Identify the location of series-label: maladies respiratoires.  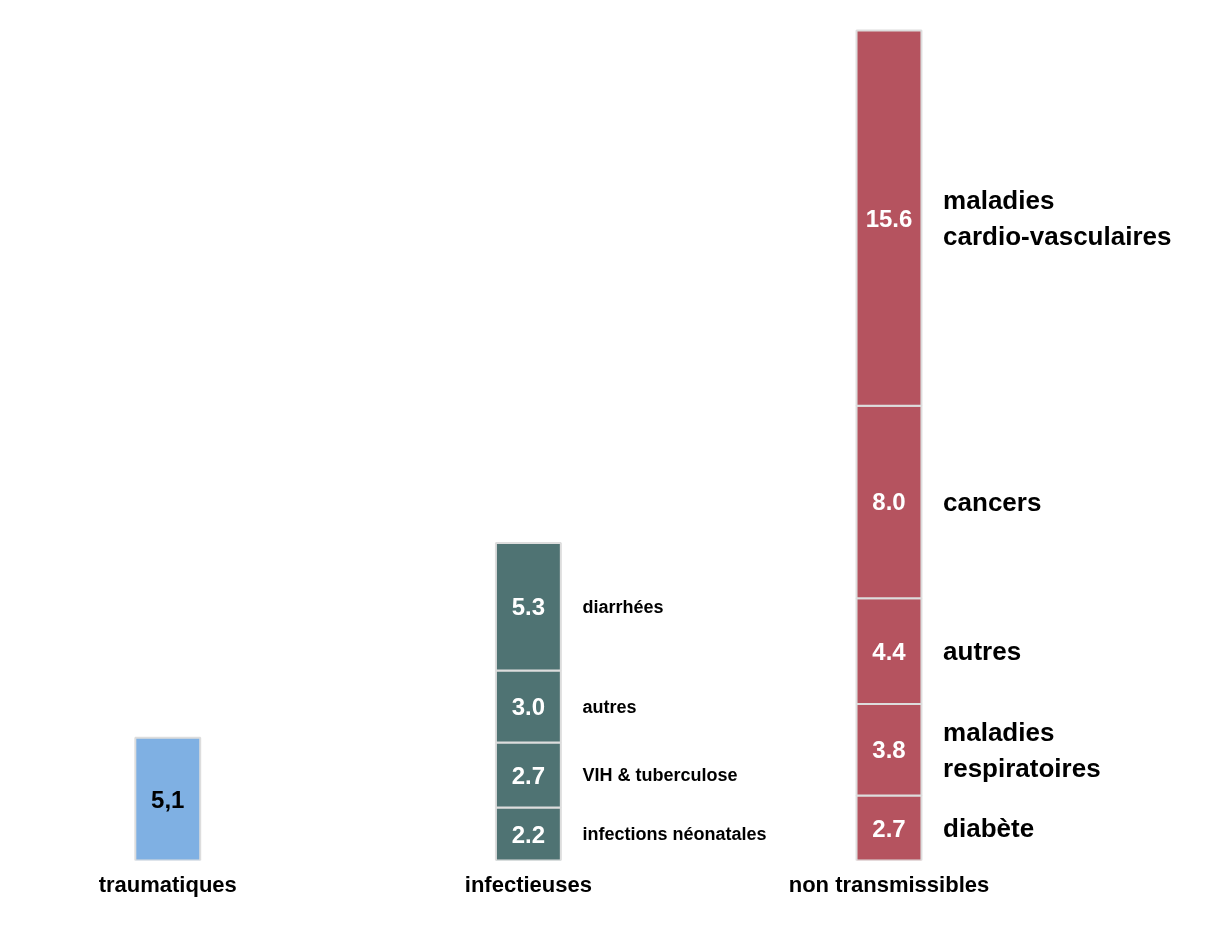
(1022, 749).